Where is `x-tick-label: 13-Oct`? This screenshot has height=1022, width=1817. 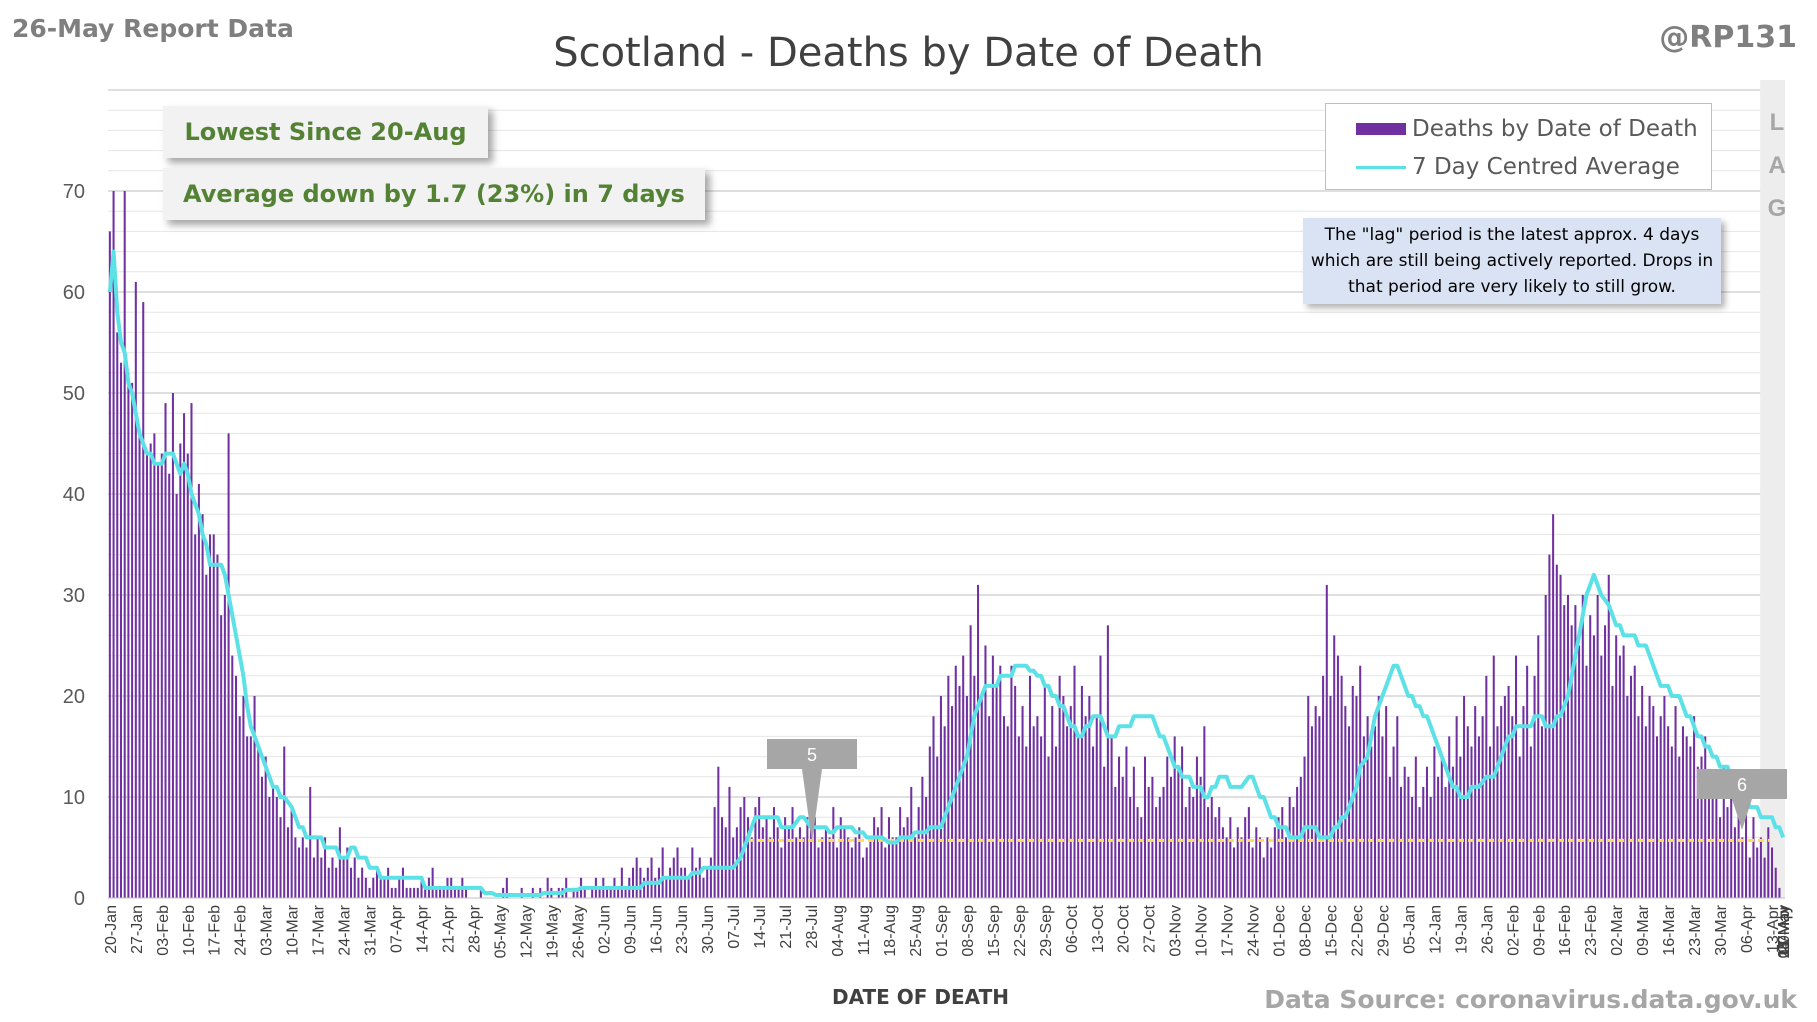
x-tick-label: 13-Oct is located at coordinates (1098, 928).